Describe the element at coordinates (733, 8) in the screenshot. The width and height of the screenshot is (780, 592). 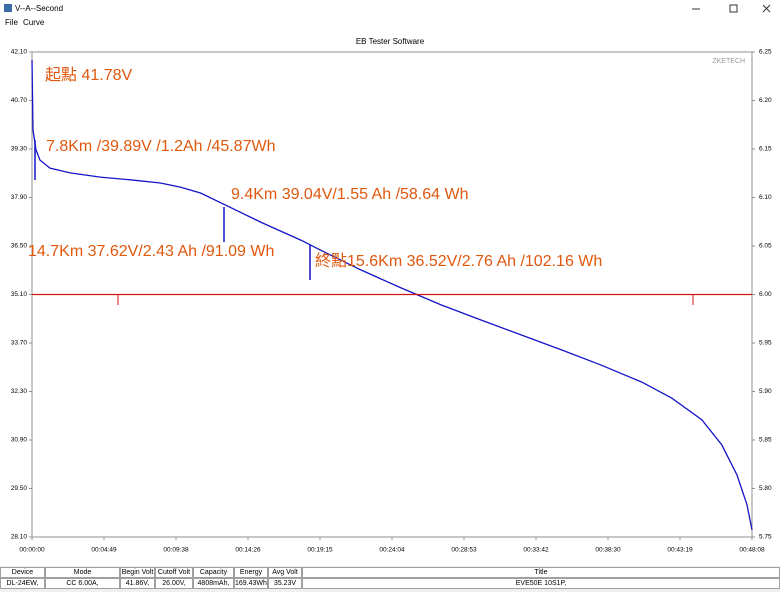
I see `maximize` at that location.